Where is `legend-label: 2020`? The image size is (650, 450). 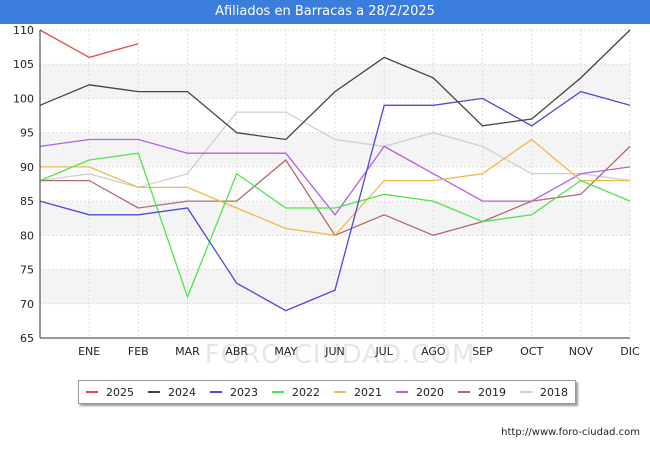
legend-label: 2020 is located at coordinates (430, 392).